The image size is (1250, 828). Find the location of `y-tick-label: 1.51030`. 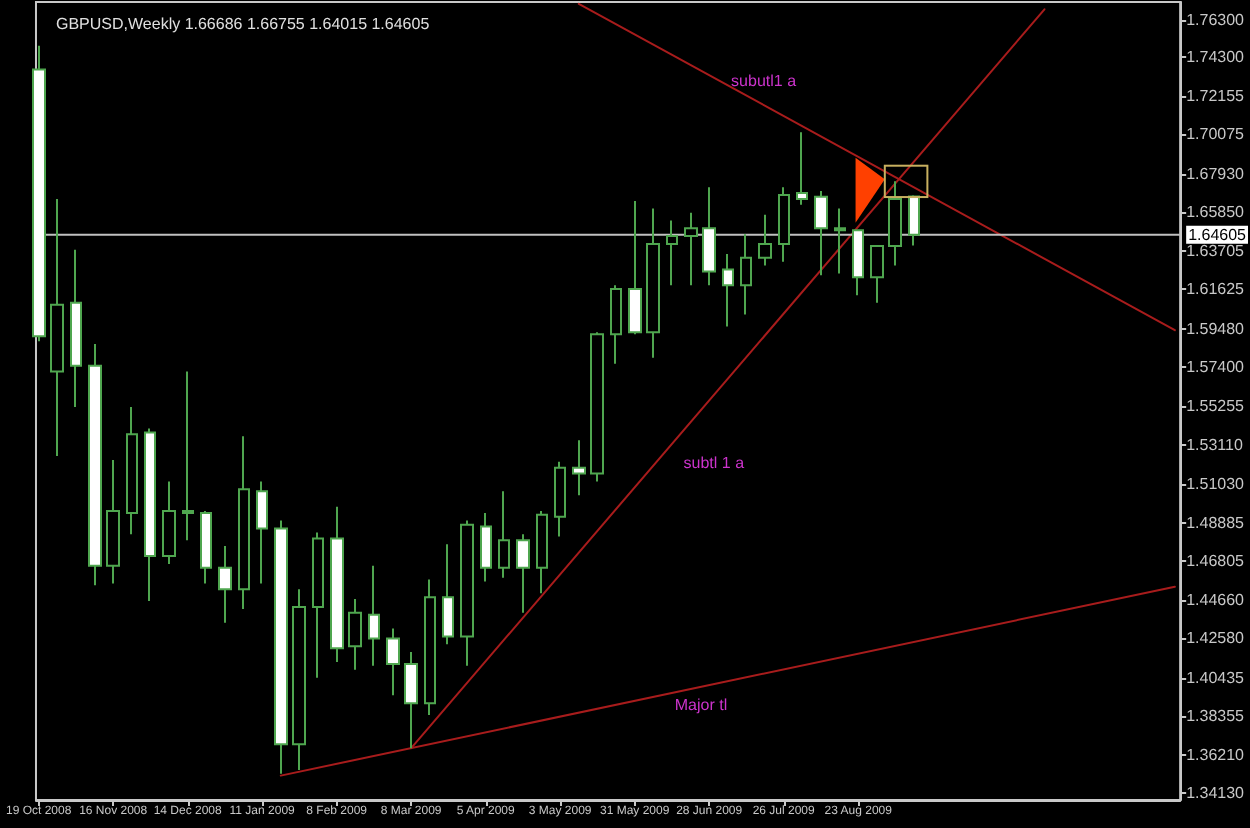

y-tick-label: 1.51030 is located at coordinates (1216, 483).